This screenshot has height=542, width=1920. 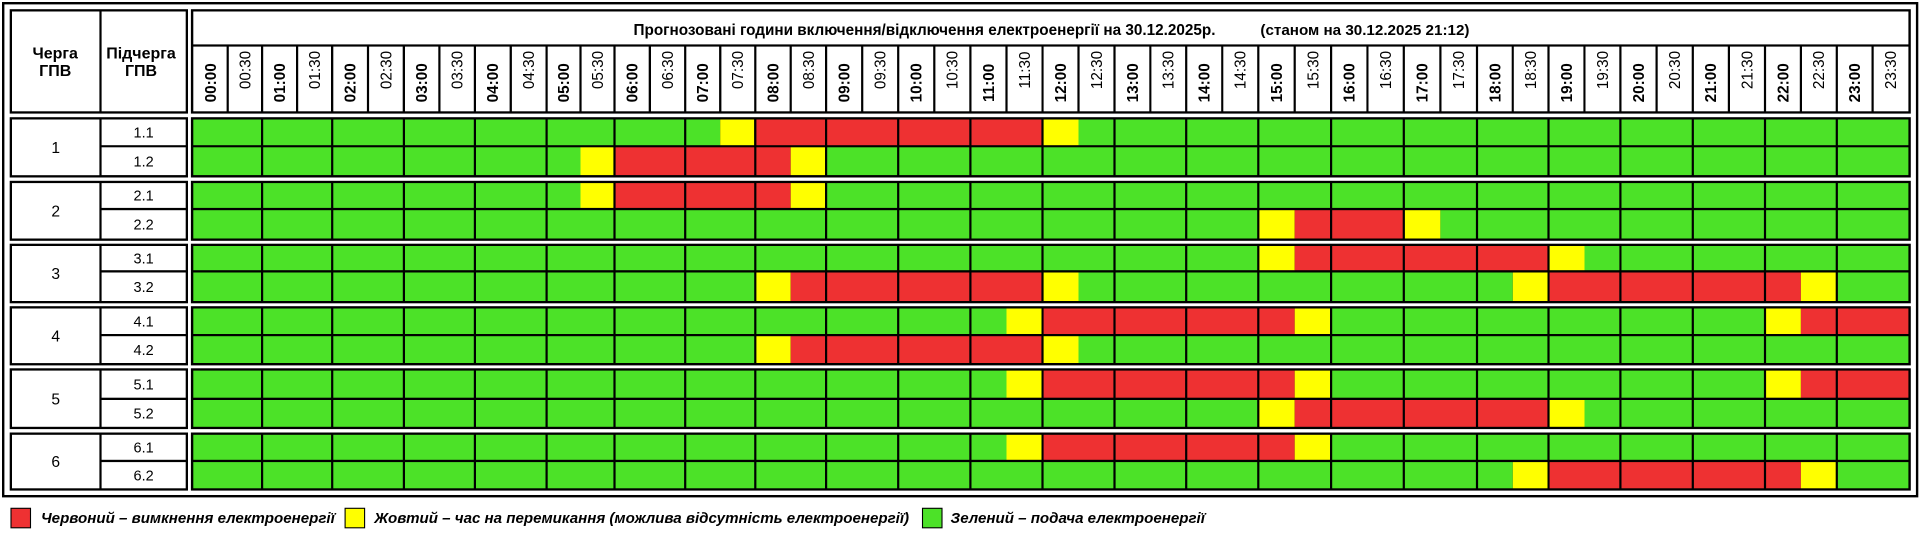 I want to click on svg-text: 11:30, so click(x=1025, y=69).